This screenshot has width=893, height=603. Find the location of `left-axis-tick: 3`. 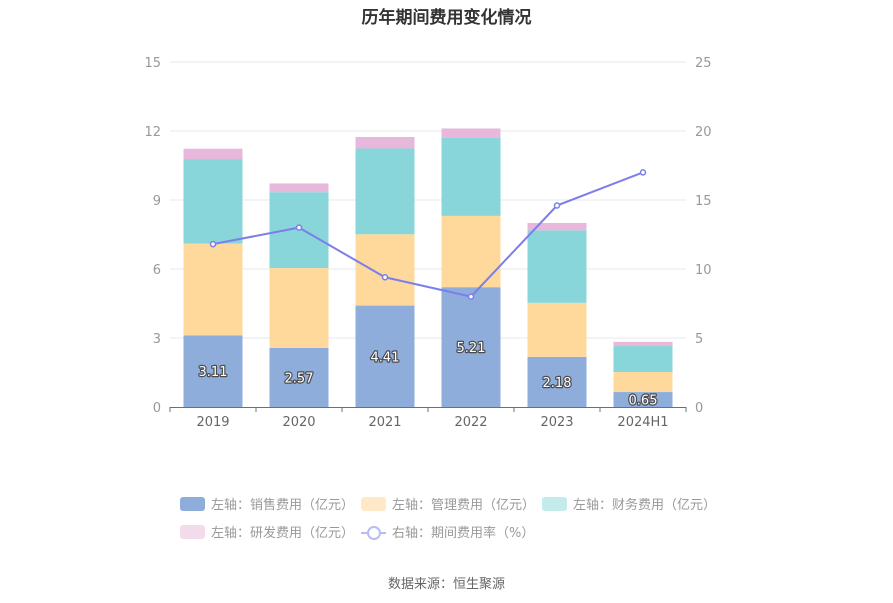

left-axis-tick: 3 is located at coordinates (157, 339).